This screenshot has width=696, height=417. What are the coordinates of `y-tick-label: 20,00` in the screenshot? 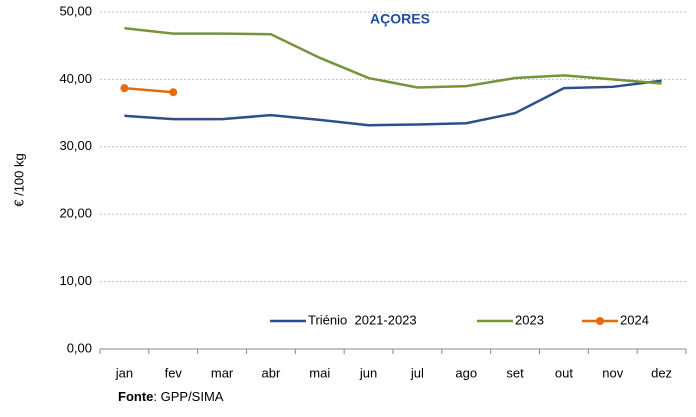 It's located at (75, 213).